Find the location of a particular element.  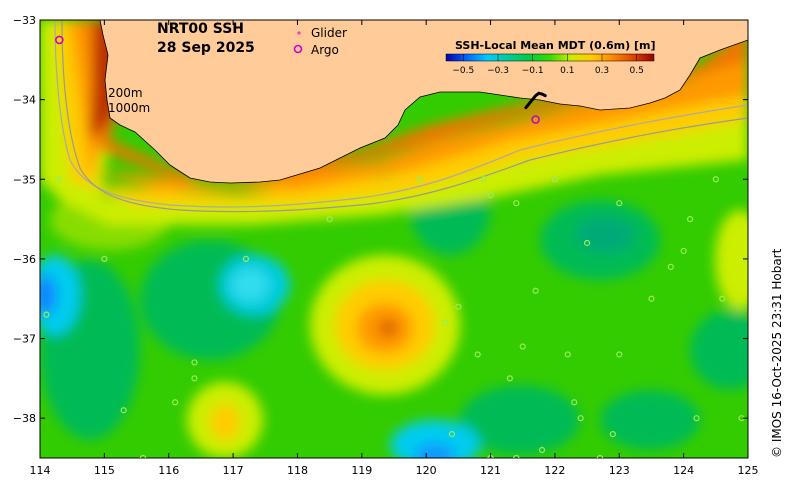

y-tick-label: −36 is located at coordinates (24, 259).